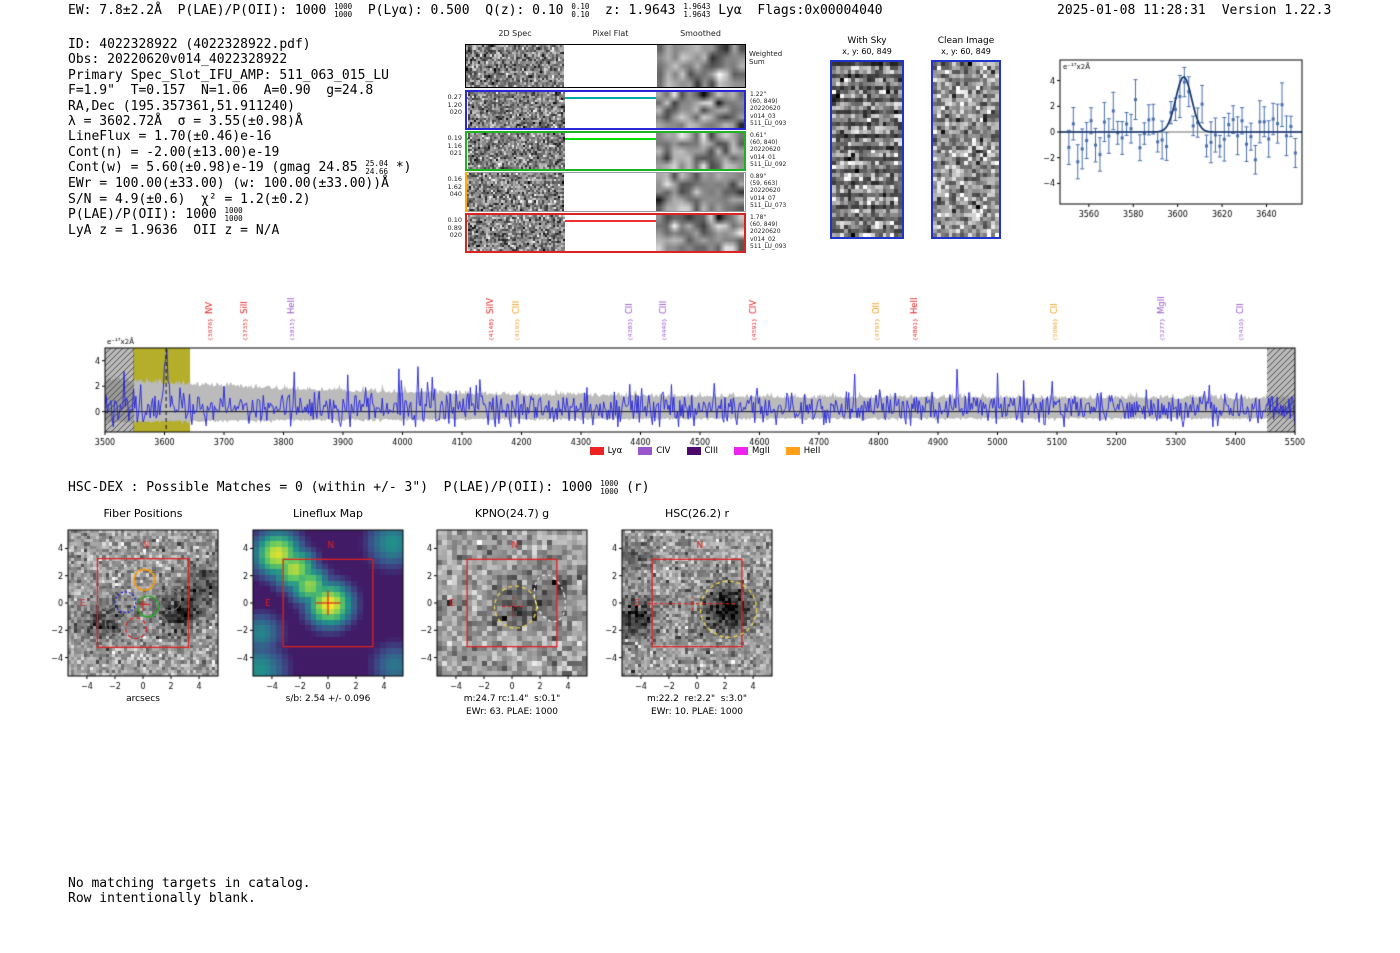 Image resolution: width=1400 pixels, height=953 pixels. What do you see at coordinates (760, 451) in the screenshot?
I see `legend-label: MgII` at bounding box center [760, 451].